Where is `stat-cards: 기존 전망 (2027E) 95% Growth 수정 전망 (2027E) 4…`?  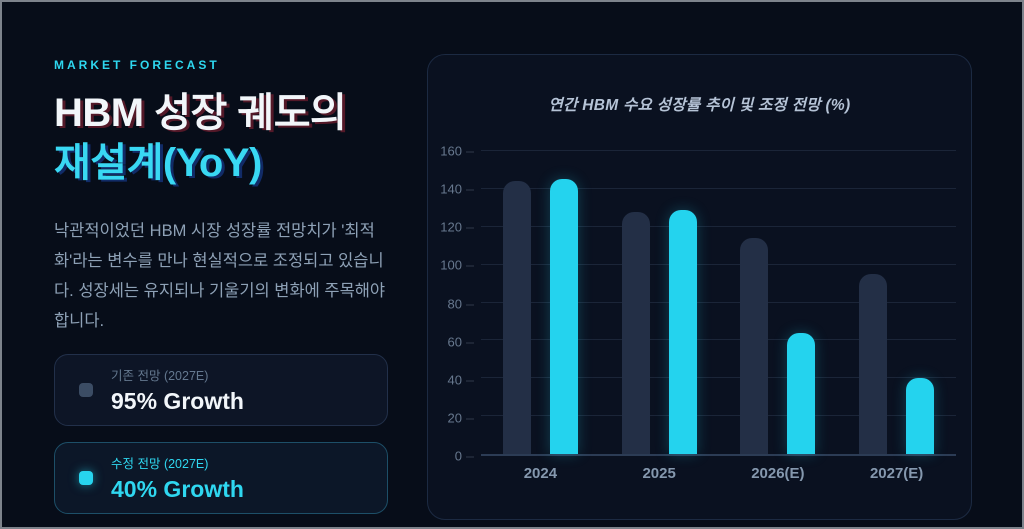
stat-cards: 기존 전망 (2027E) 95% Growth 수정 전망 (2027E) 4… is located at coordinates (221, 434).